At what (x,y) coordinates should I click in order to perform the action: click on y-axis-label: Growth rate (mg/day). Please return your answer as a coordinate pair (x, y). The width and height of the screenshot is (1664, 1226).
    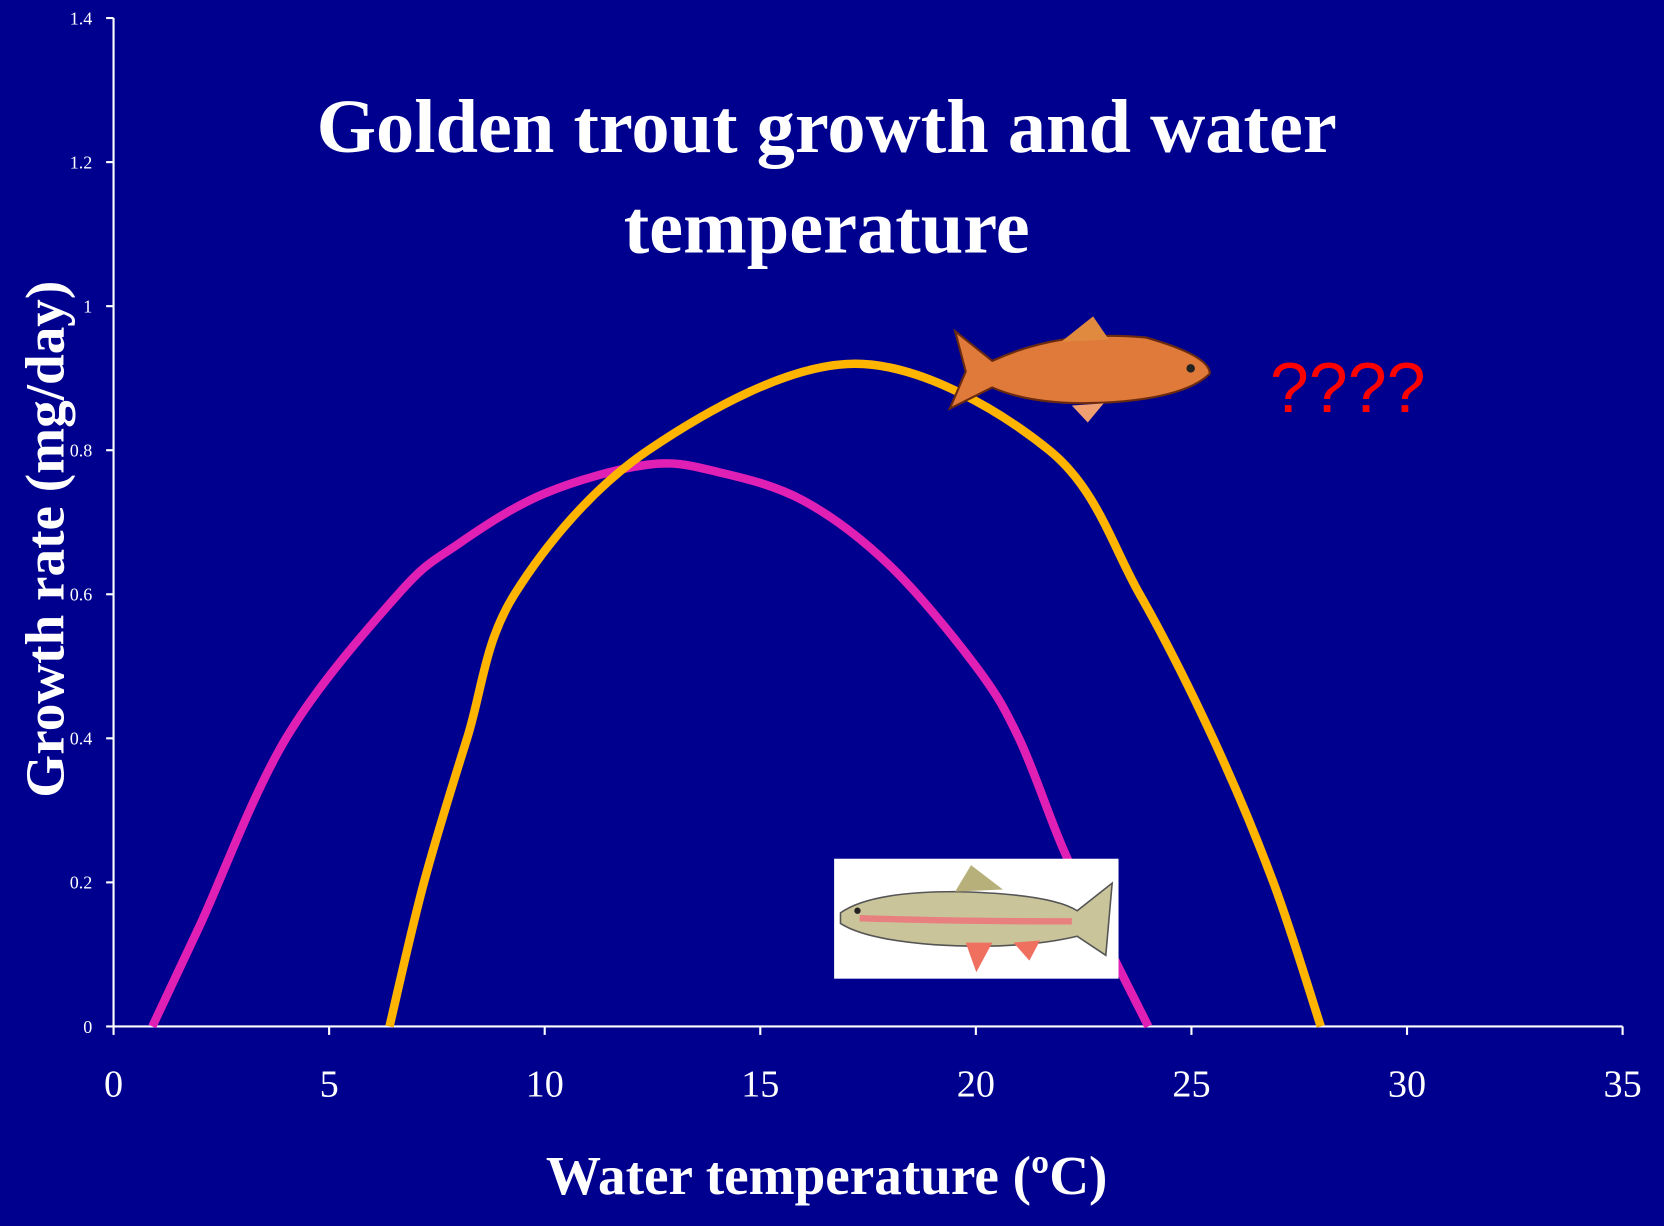
    Looking at the image, I should click on (45, 539).